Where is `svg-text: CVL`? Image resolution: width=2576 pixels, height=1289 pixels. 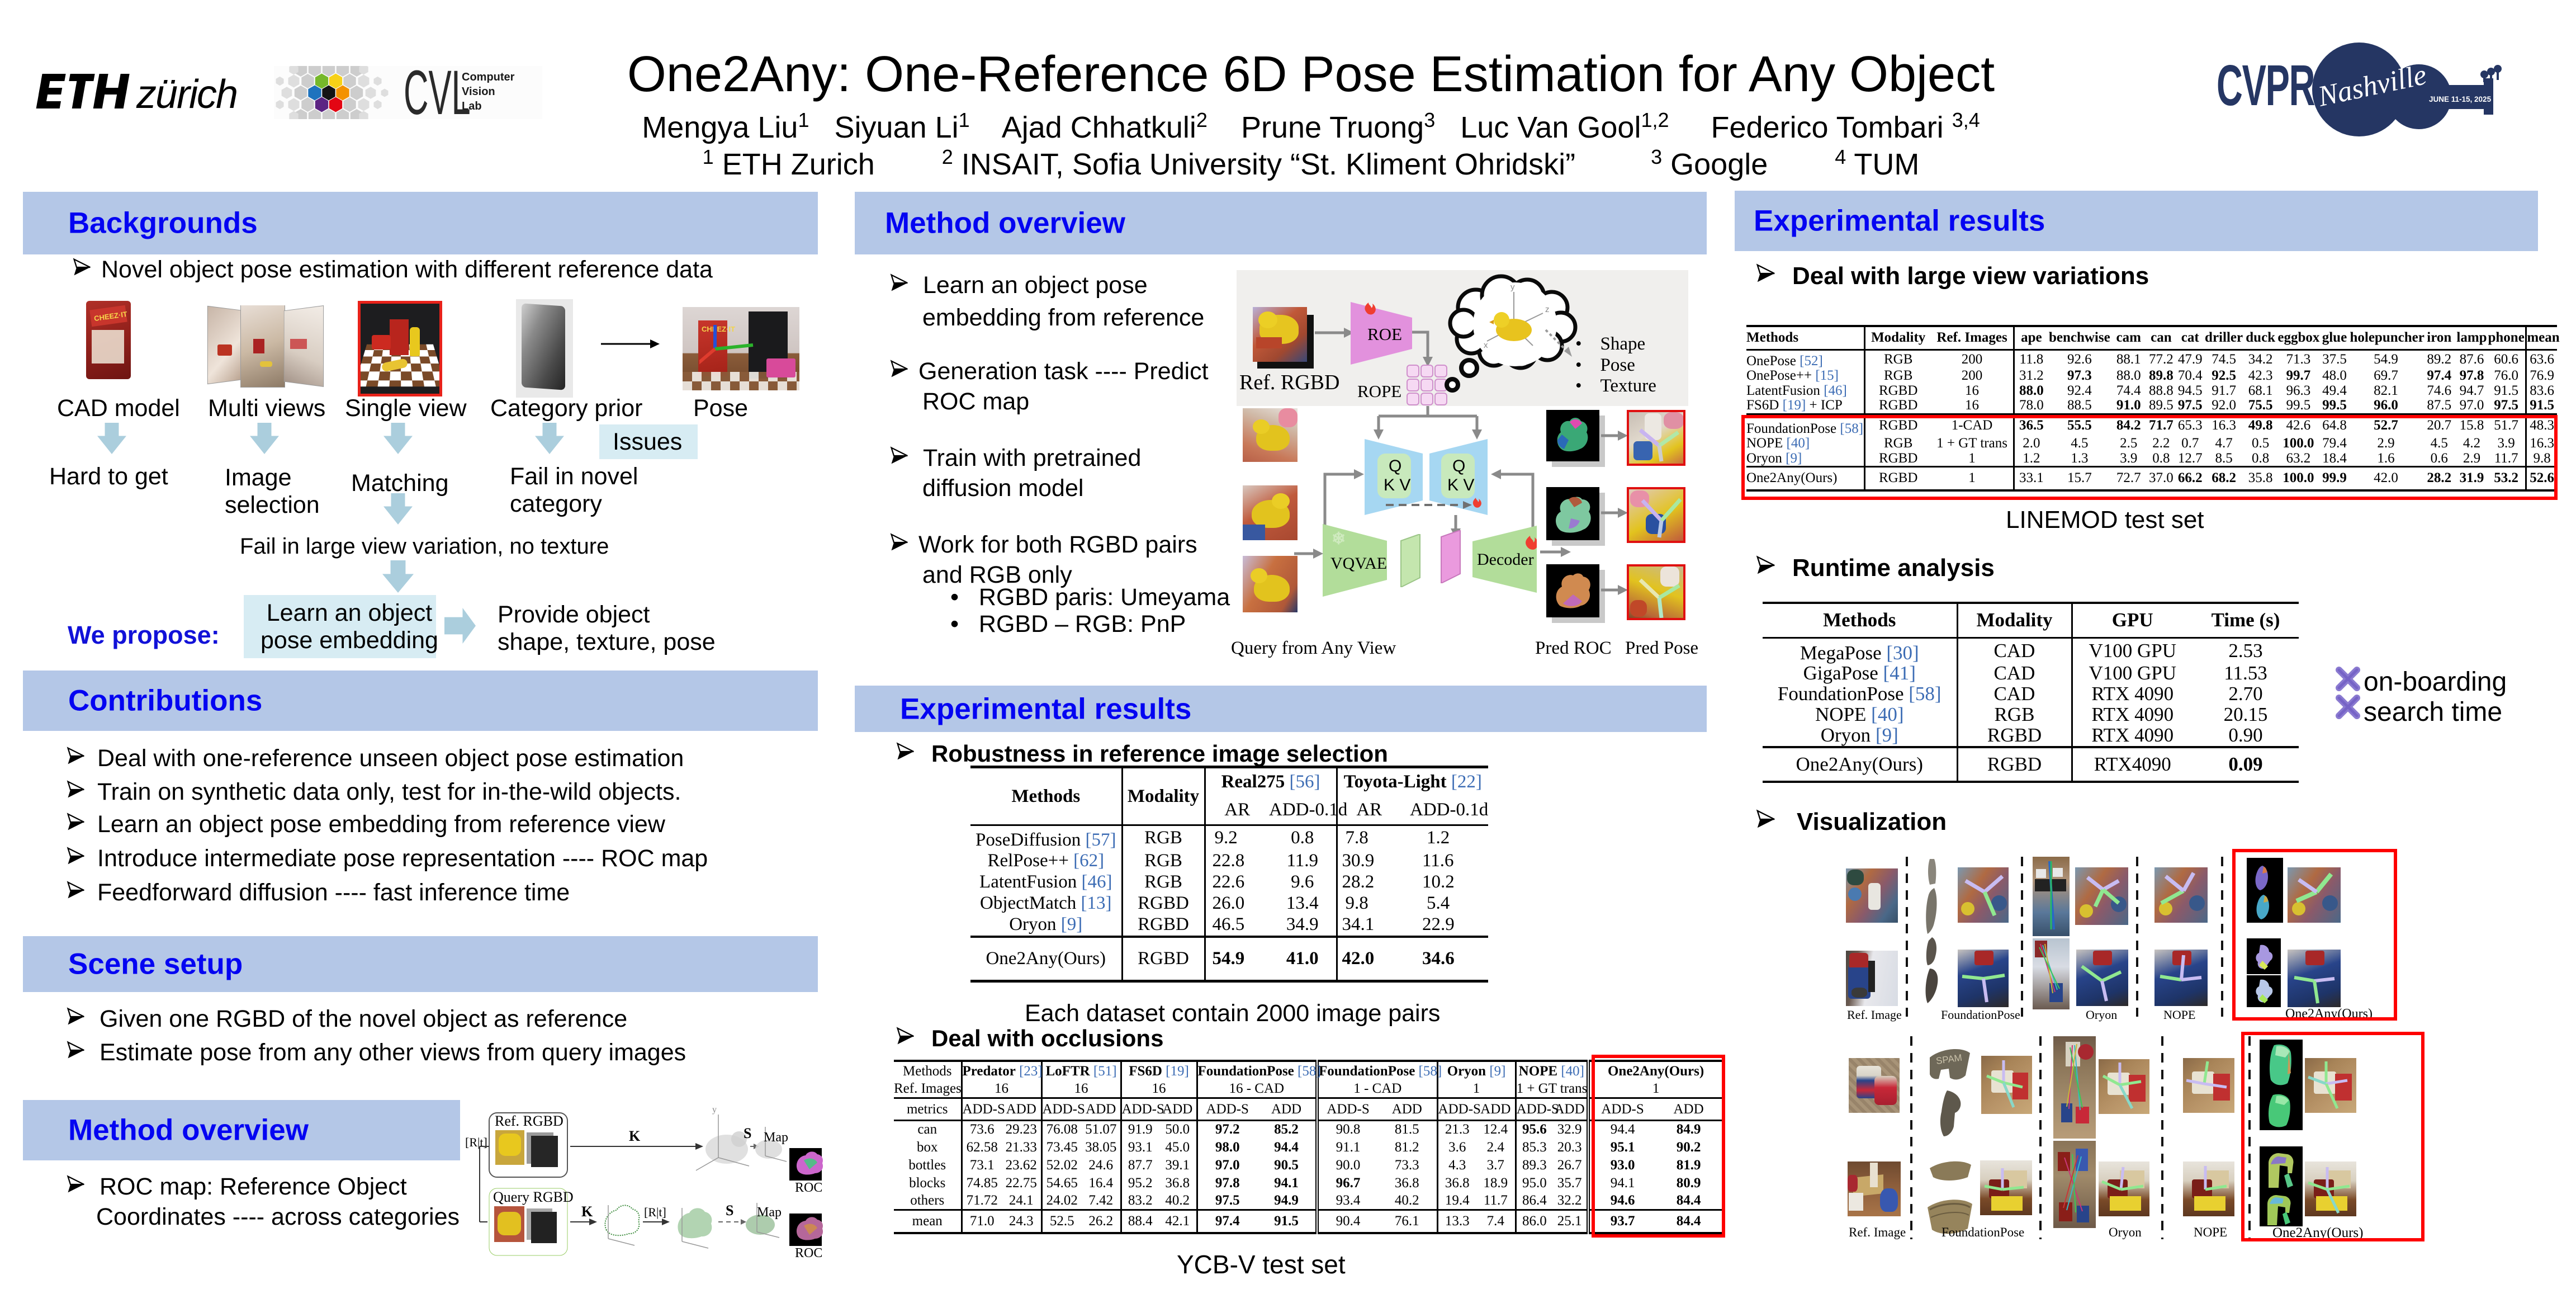
svg-text: CVL is located at coordinates (437, 92).